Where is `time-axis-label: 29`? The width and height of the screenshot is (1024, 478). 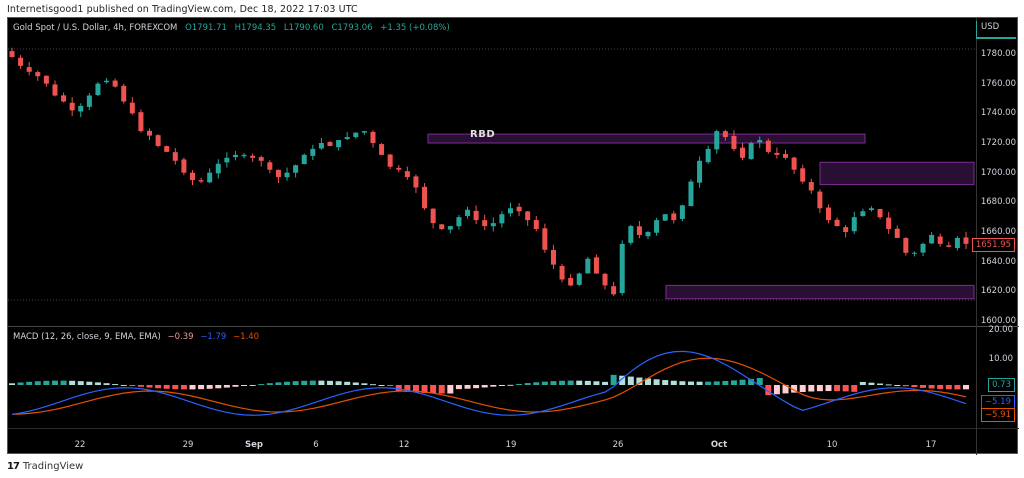
time-axis-label: 29 is located at coordinates (188, 445).